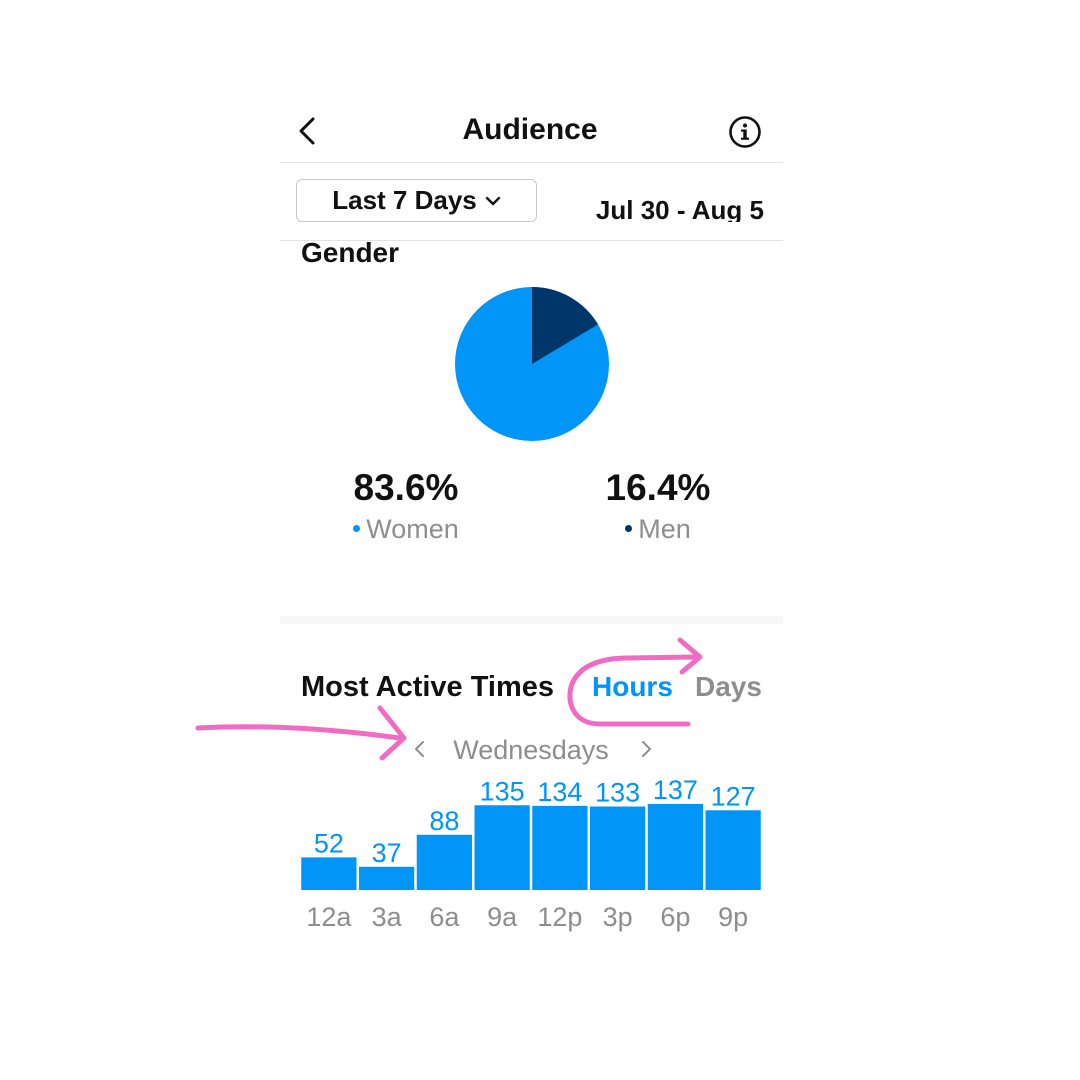 The width and height of the screenshot is (1080, 1080). Describe the element at coordinates (444, 917) in the screenshot. I see `x-axis-tick-label: 6a` at that location.